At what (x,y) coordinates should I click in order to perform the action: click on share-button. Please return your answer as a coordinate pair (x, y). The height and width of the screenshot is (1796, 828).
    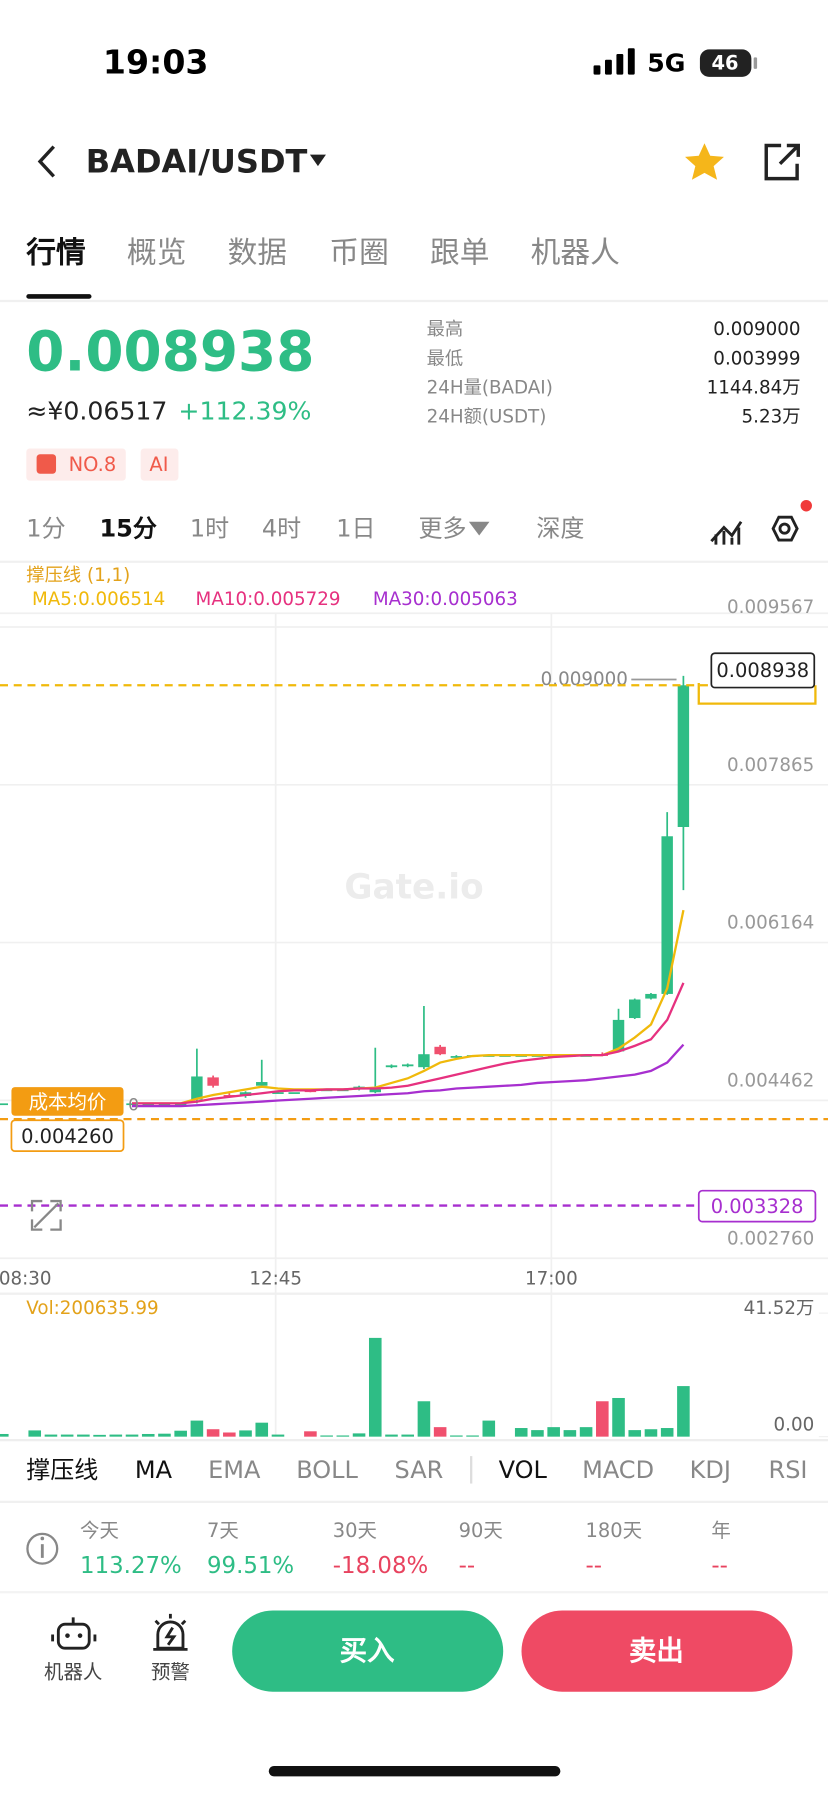
    Looking at the image, I should click on (782, 162).